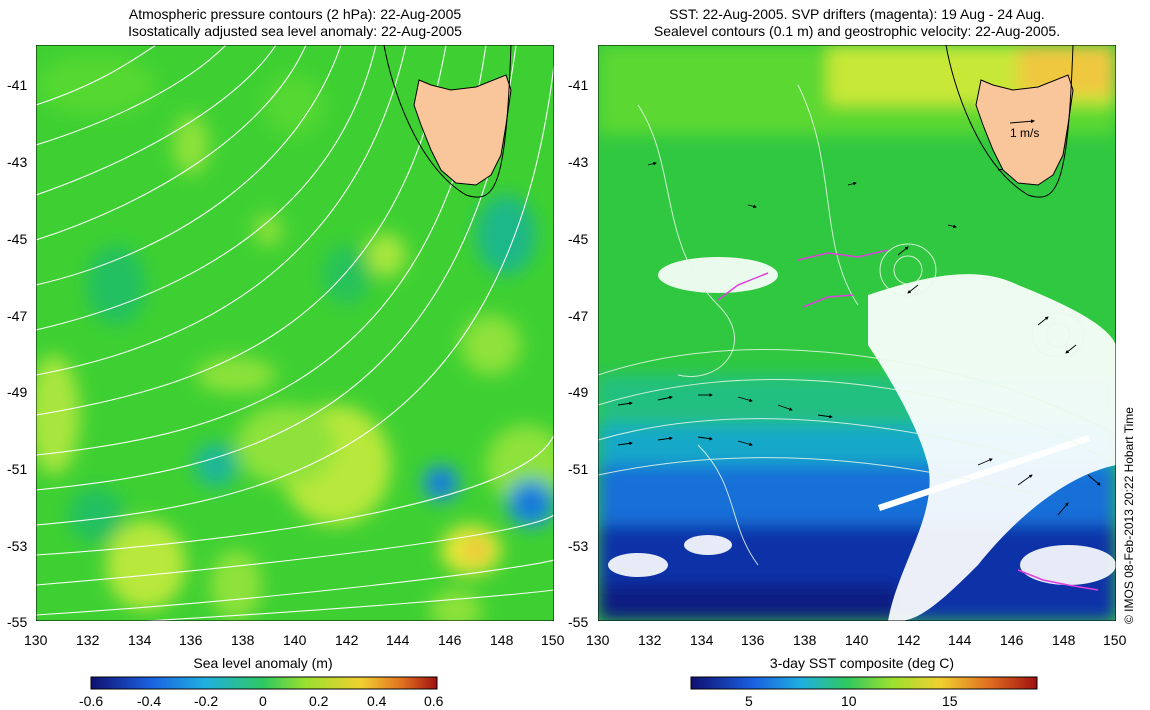 This screenshot has height=710, width=1150. Describe the element at coordinates (864, 683) in the screenshot. I see `right-colorbar` at that location.